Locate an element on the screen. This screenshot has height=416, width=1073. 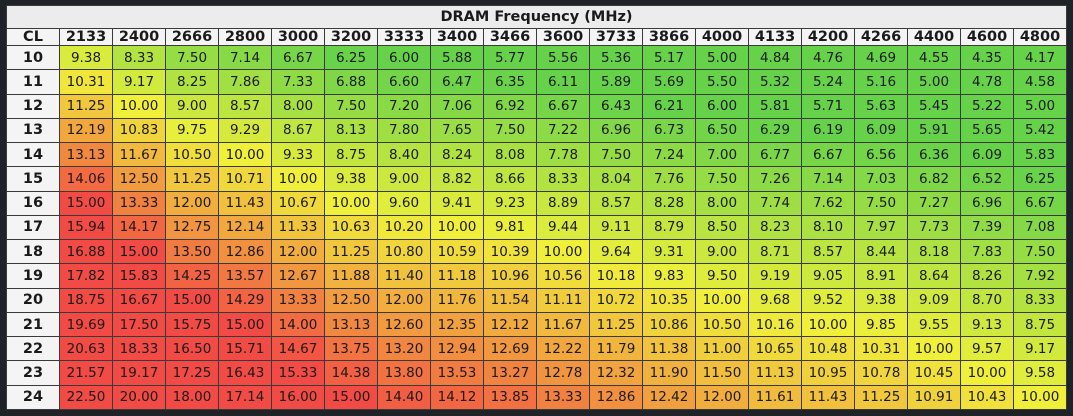
latency-cell: 7.97 is located at coordinates (881, 227).